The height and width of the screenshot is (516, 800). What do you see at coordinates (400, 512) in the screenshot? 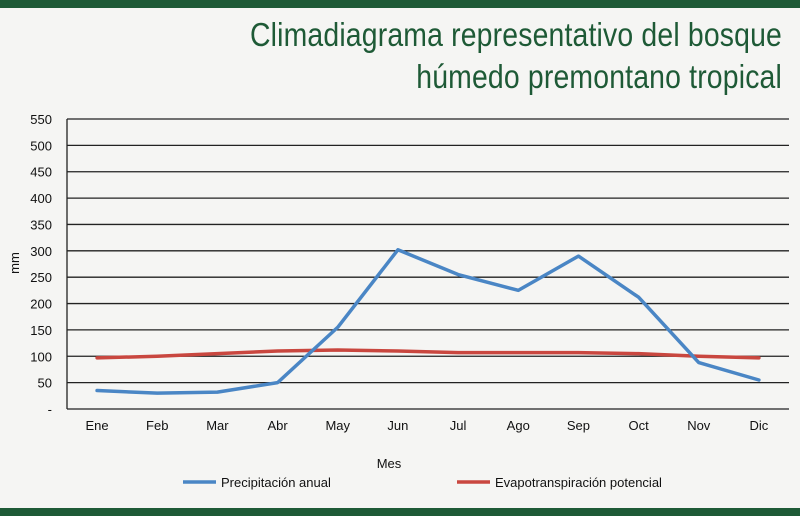
I see `bottom-band` at bounding box center [400, 512].